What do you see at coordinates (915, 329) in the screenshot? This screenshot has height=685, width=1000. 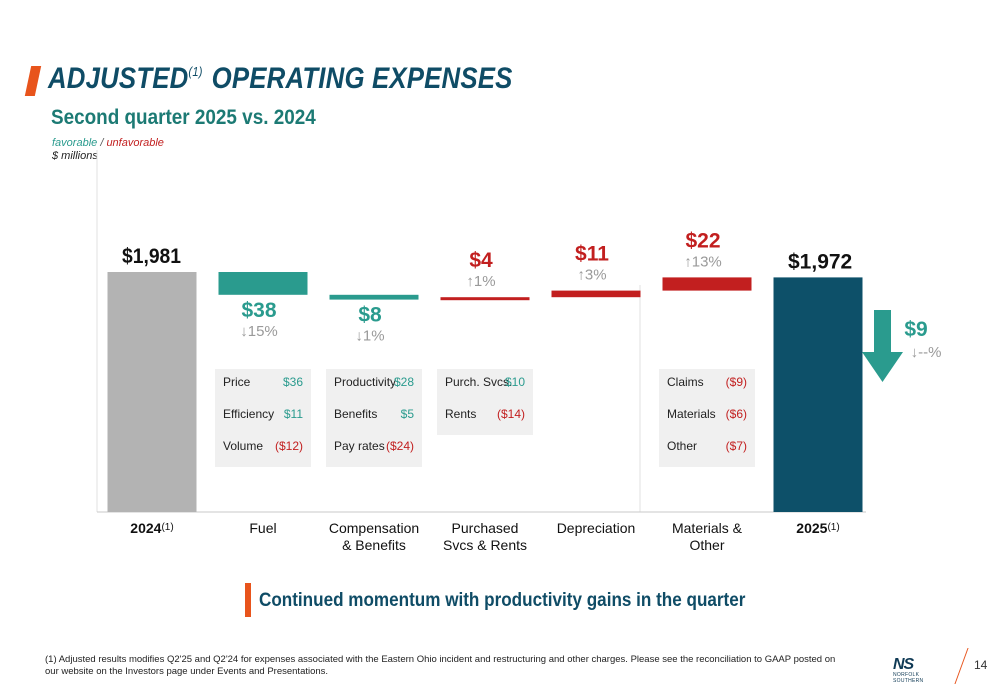 I see `total-change-value: $9` at bounding box center [915, 329].